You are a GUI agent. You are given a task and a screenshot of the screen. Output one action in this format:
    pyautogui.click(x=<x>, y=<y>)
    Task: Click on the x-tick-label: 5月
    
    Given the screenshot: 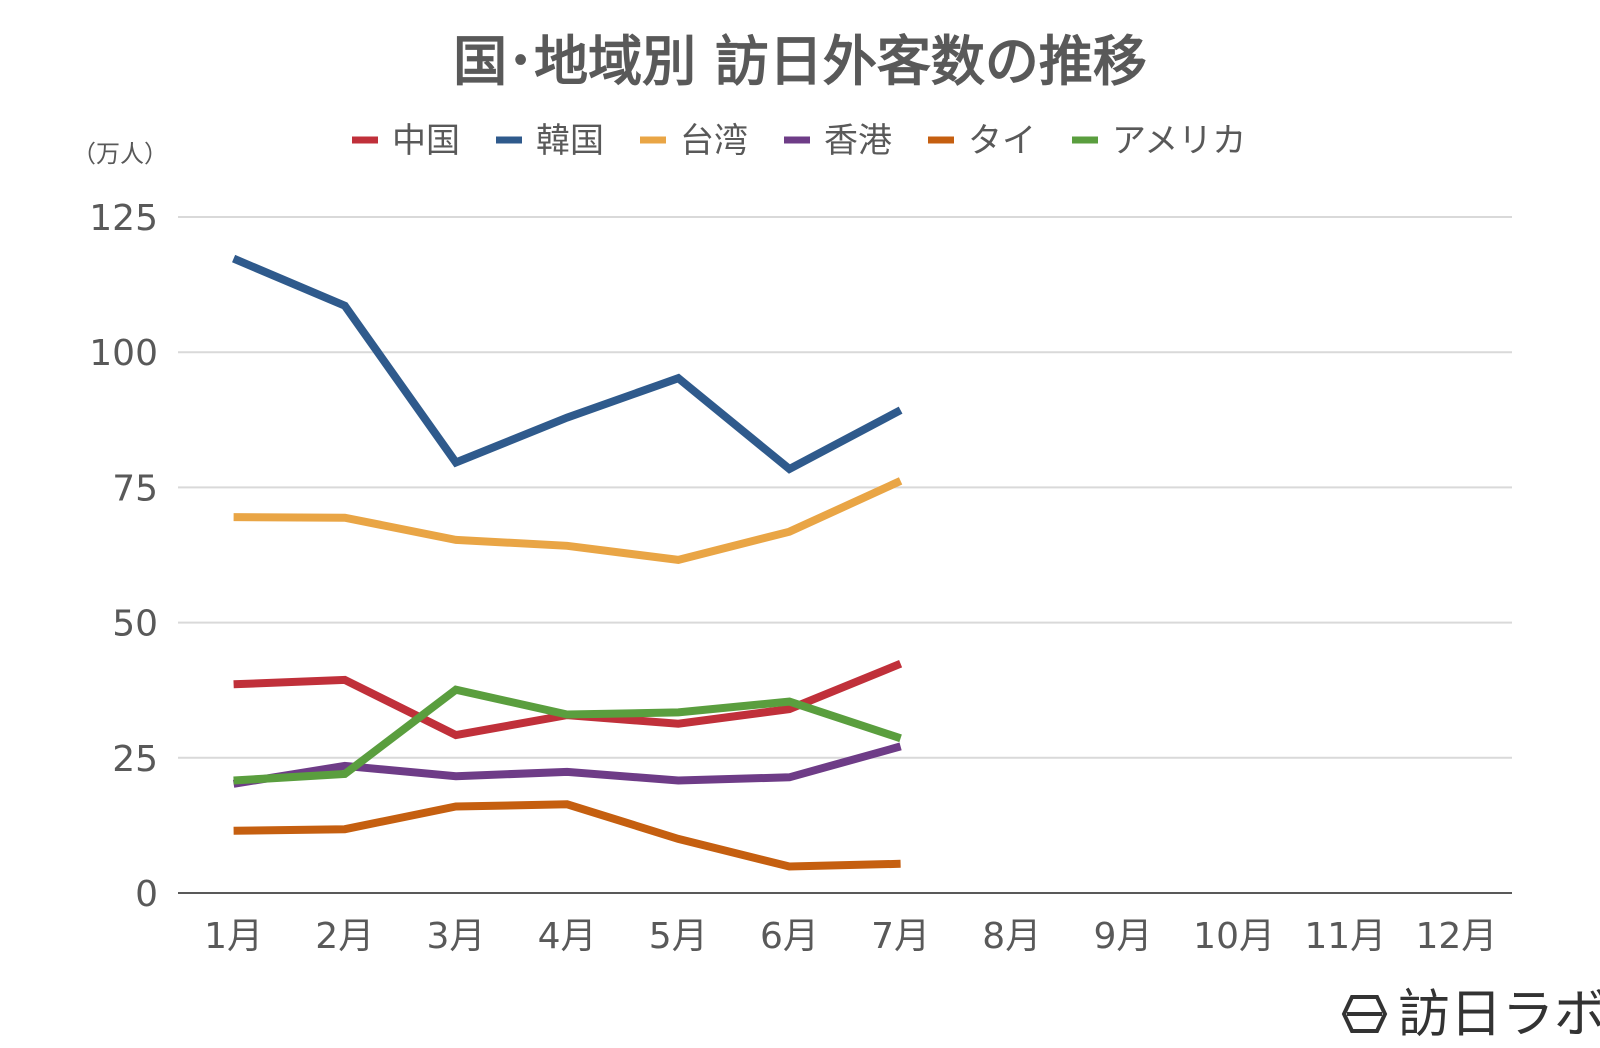 What is the action you would take?
    pyautogui.click(x=678, y=936)
    